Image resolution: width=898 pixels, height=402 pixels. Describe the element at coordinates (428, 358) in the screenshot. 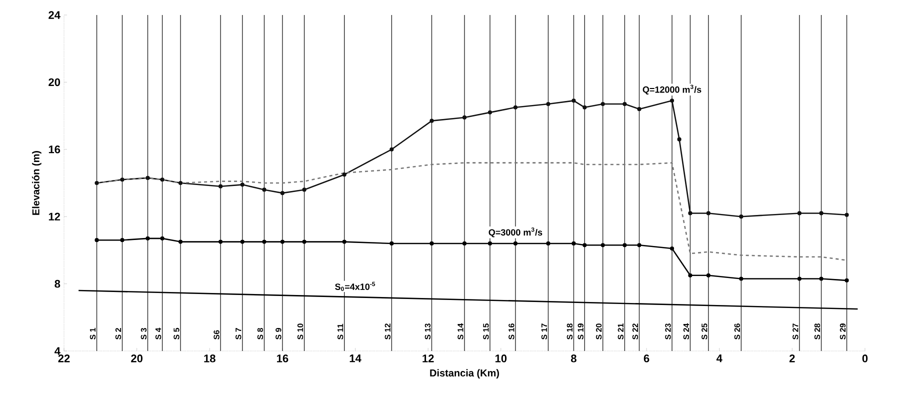

I see `x-tick-label: 12` at that location.